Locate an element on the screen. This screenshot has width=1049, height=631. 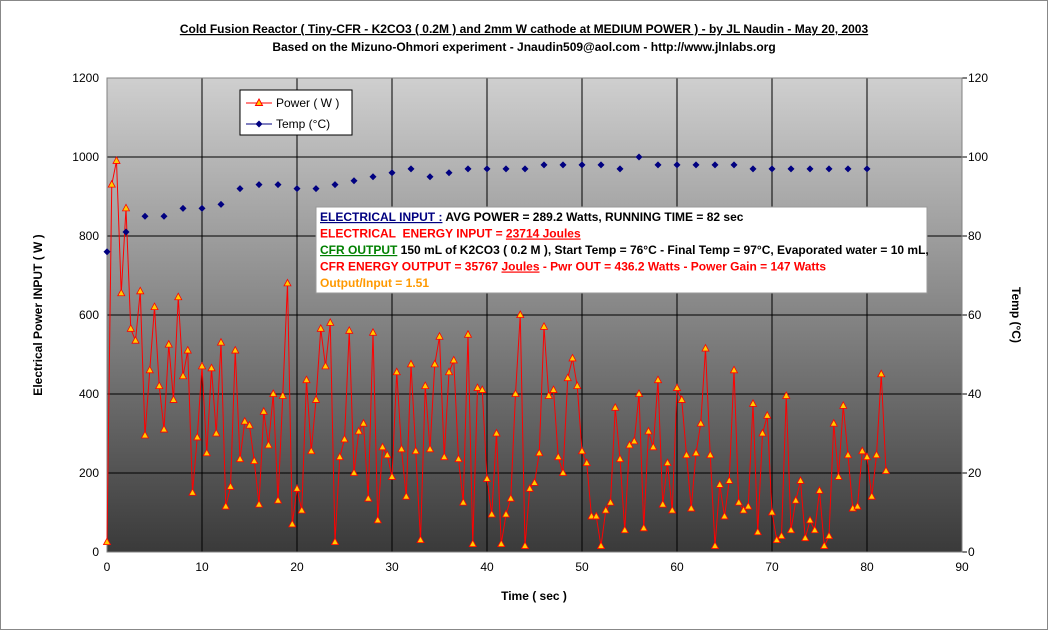
y2-tick-label: 40 is located at coordinates (975, 394).